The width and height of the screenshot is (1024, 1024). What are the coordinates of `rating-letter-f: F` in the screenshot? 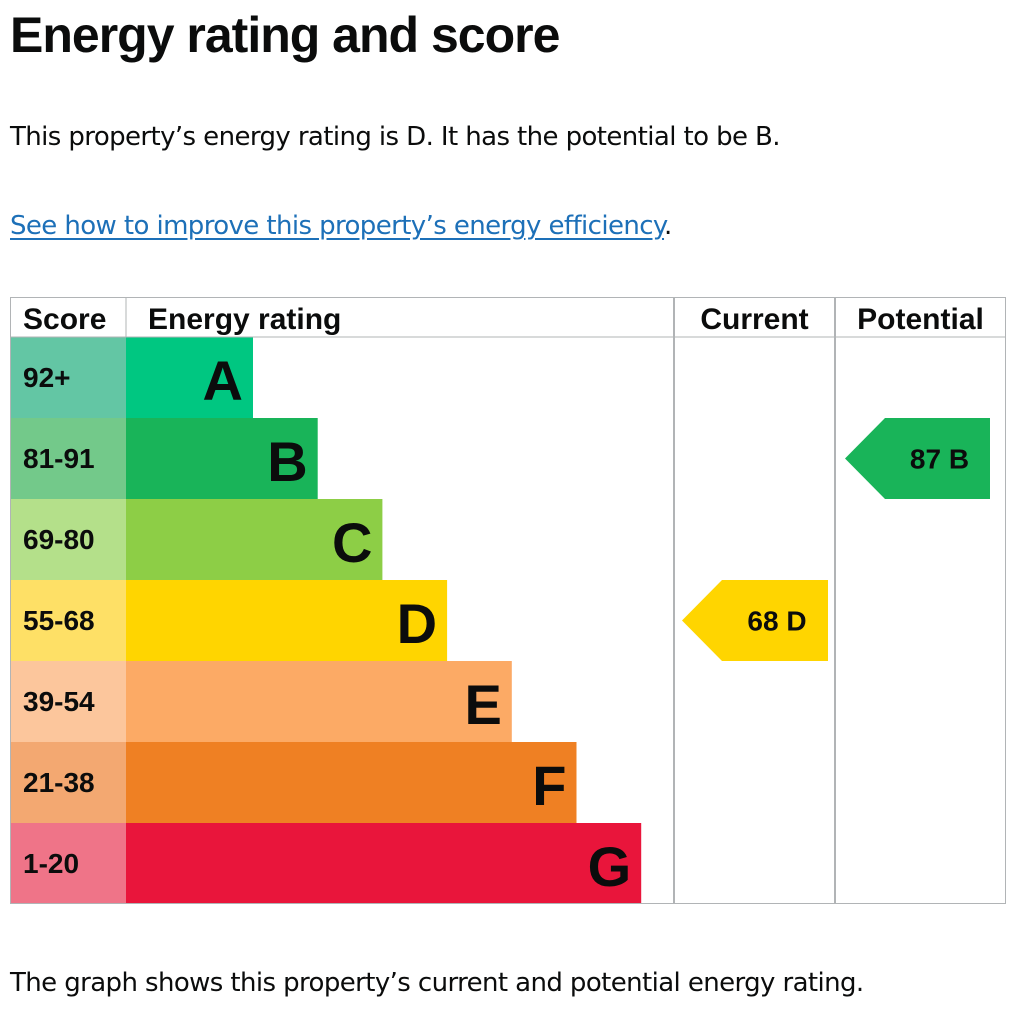 It's located at (549, 785).